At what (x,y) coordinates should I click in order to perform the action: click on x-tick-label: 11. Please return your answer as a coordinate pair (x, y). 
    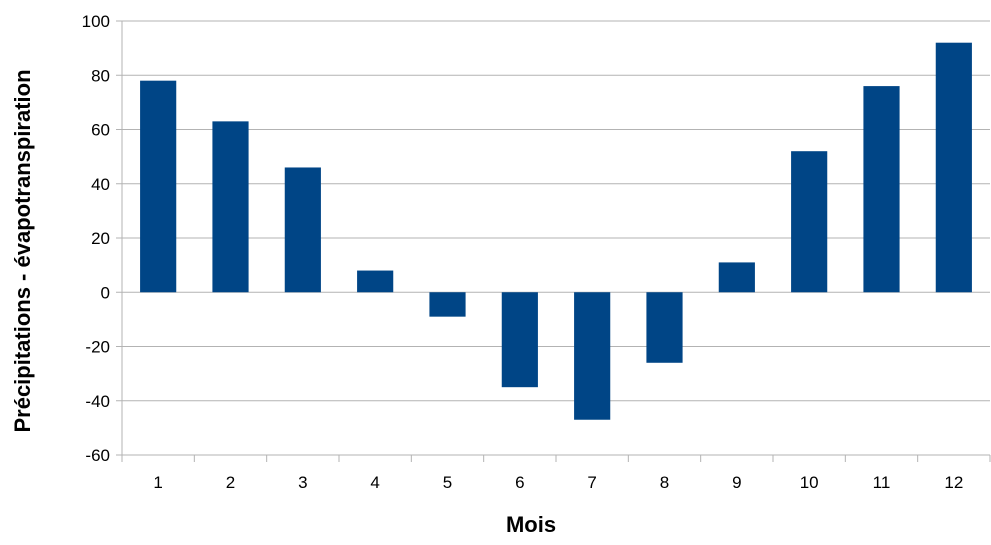
    Looking at the image, I should click on (882, 482).